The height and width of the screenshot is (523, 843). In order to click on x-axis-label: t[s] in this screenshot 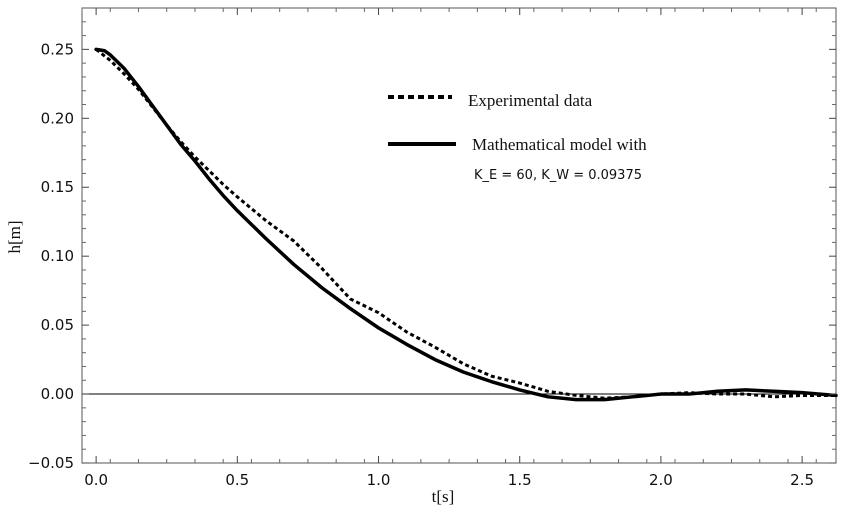, I will do `click(443, 496)`.